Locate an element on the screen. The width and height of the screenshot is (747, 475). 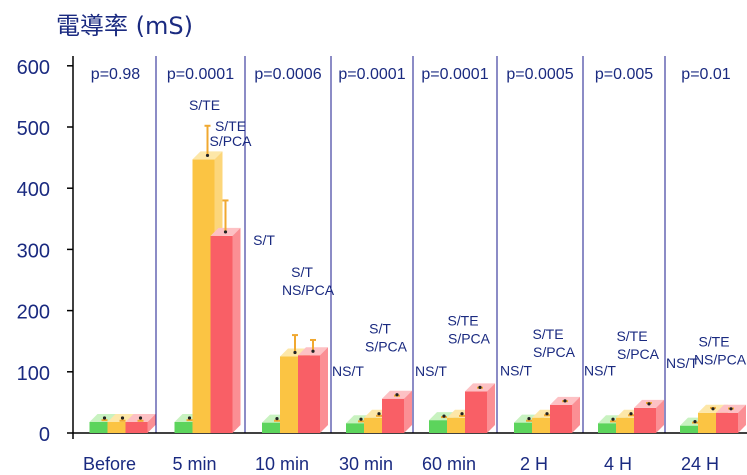
p-value-label: p=0.005 is located at coordinates (624, 74).